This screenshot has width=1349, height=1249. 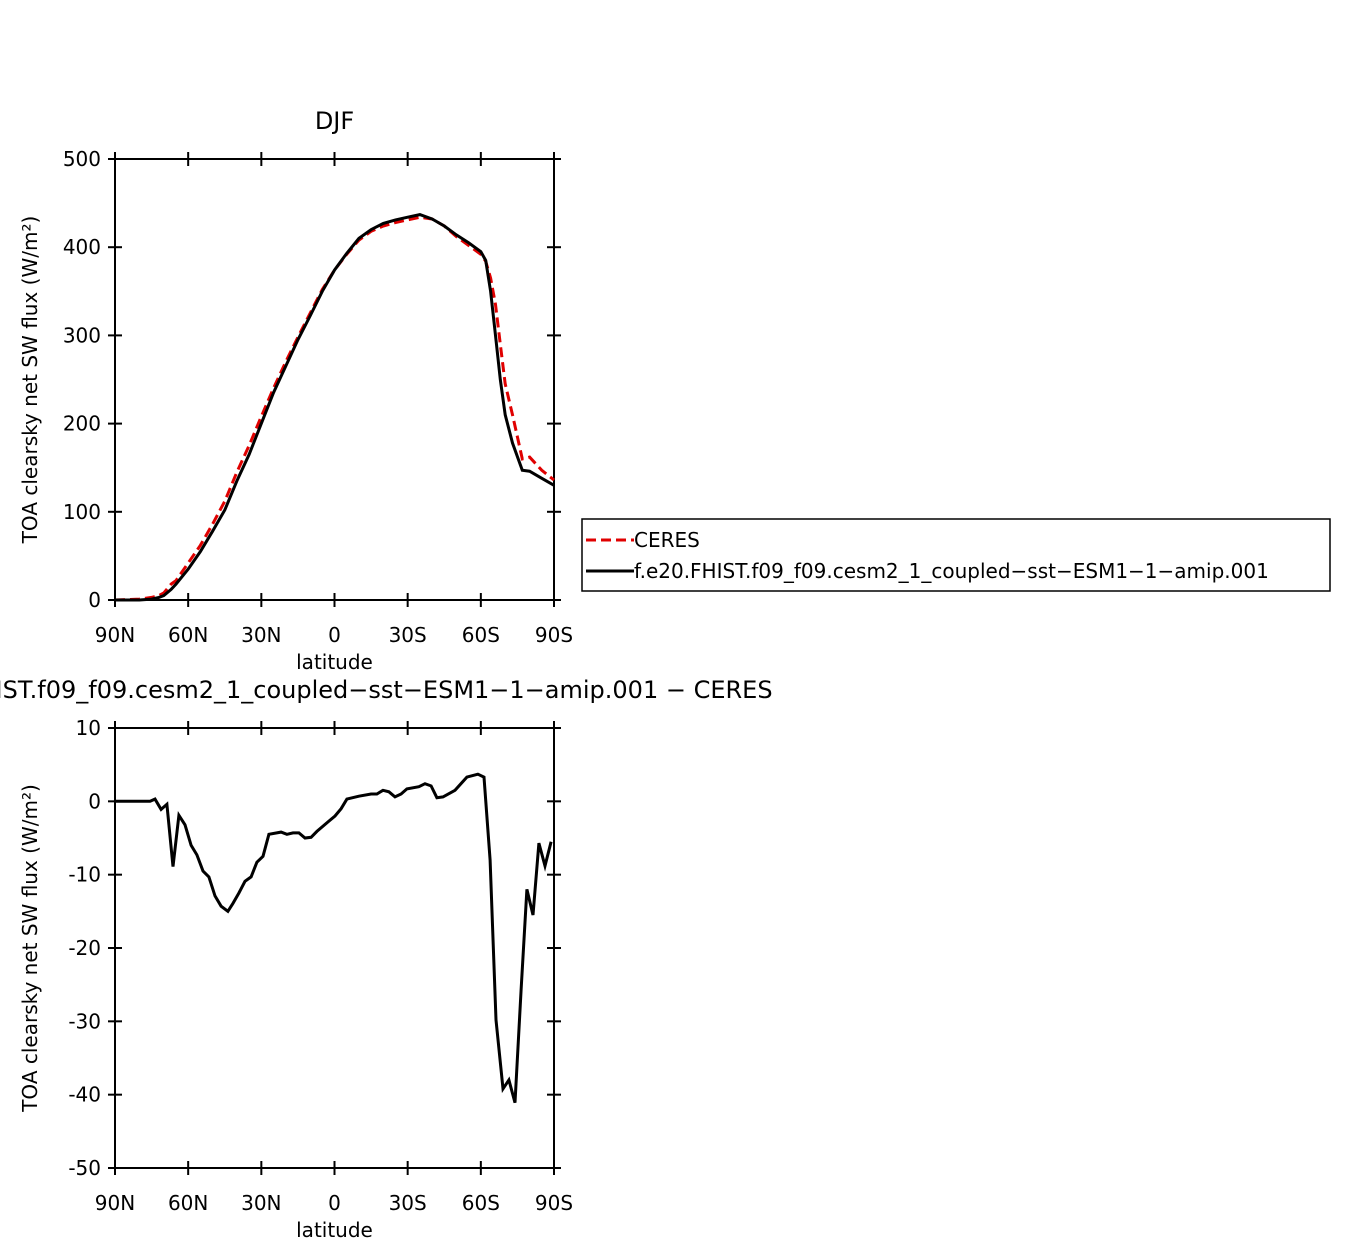 I want to click on chart-title: DJF, so click(x=334, y=121).